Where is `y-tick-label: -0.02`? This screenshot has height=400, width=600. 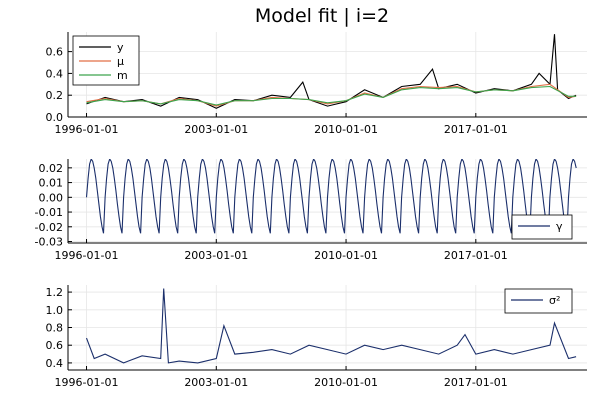
y-tick-label: -0.02 is located at coordinates (49, 227).